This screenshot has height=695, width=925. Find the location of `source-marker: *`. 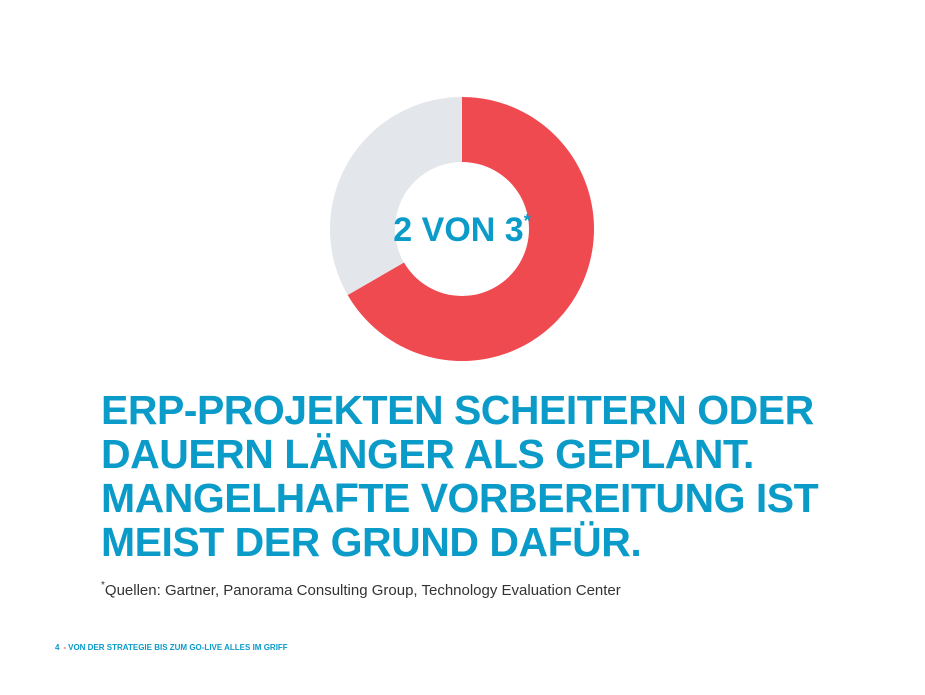

source-marker: * is located at coordinates (103, 585).